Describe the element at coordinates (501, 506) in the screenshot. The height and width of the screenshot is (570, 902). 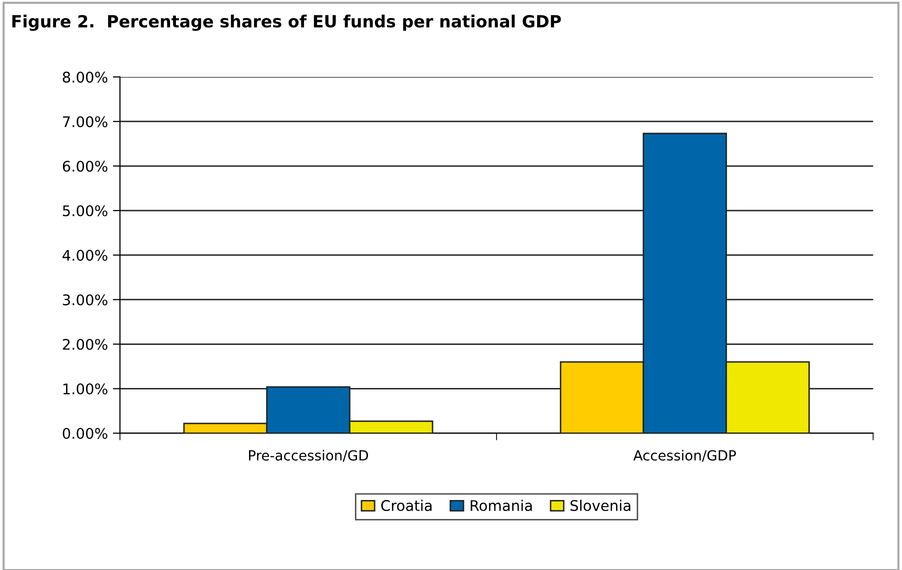
I see `legend-label: Romania` at that location.